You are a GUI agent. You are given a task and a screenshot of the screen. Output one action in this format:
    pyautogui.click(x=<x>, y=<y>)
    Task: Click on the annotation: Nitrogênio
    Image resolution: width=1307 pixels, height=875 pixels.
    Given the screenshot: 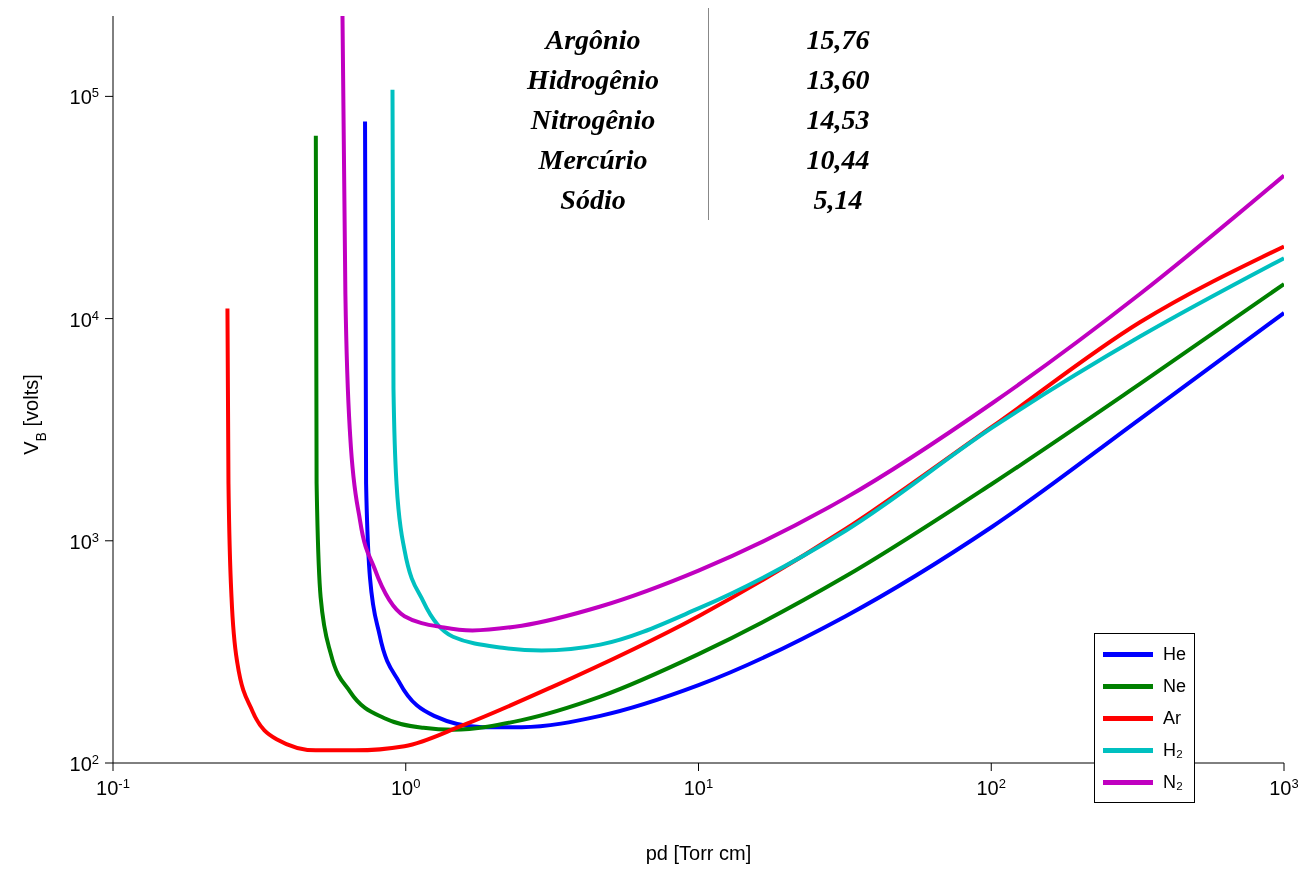 What is the action you would take?
    pyautogui.click(x=593, y=120)
    